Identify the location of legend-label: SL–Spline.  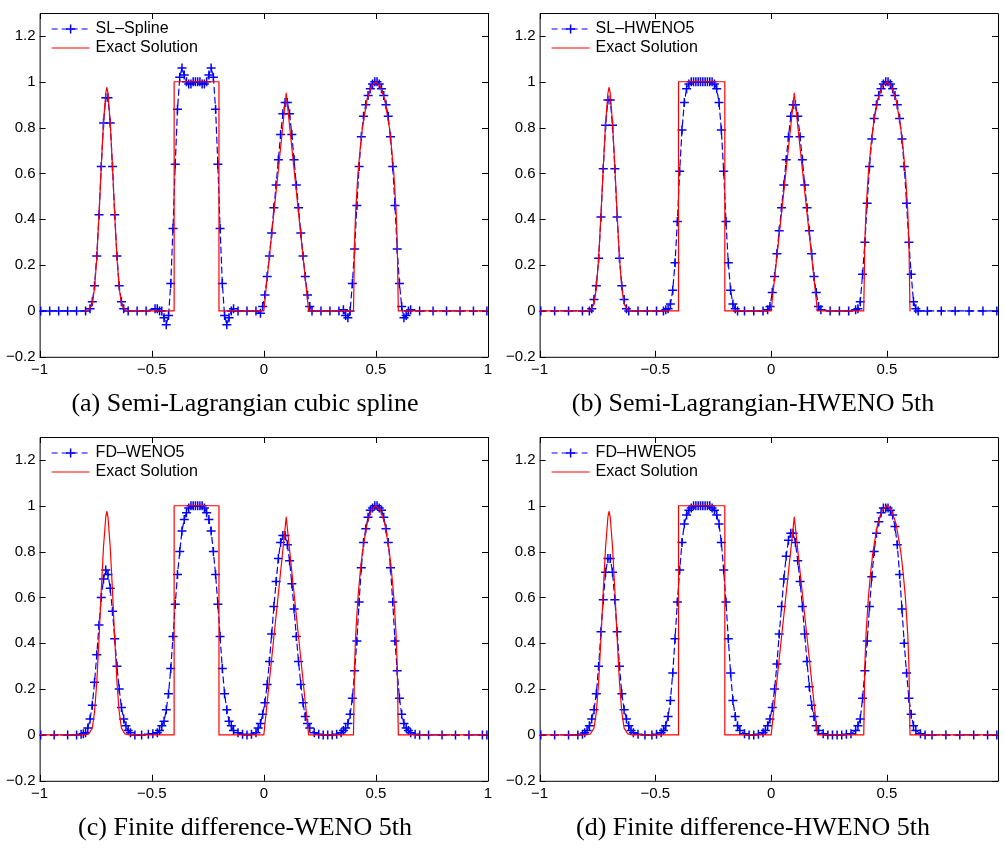
(132, 28).